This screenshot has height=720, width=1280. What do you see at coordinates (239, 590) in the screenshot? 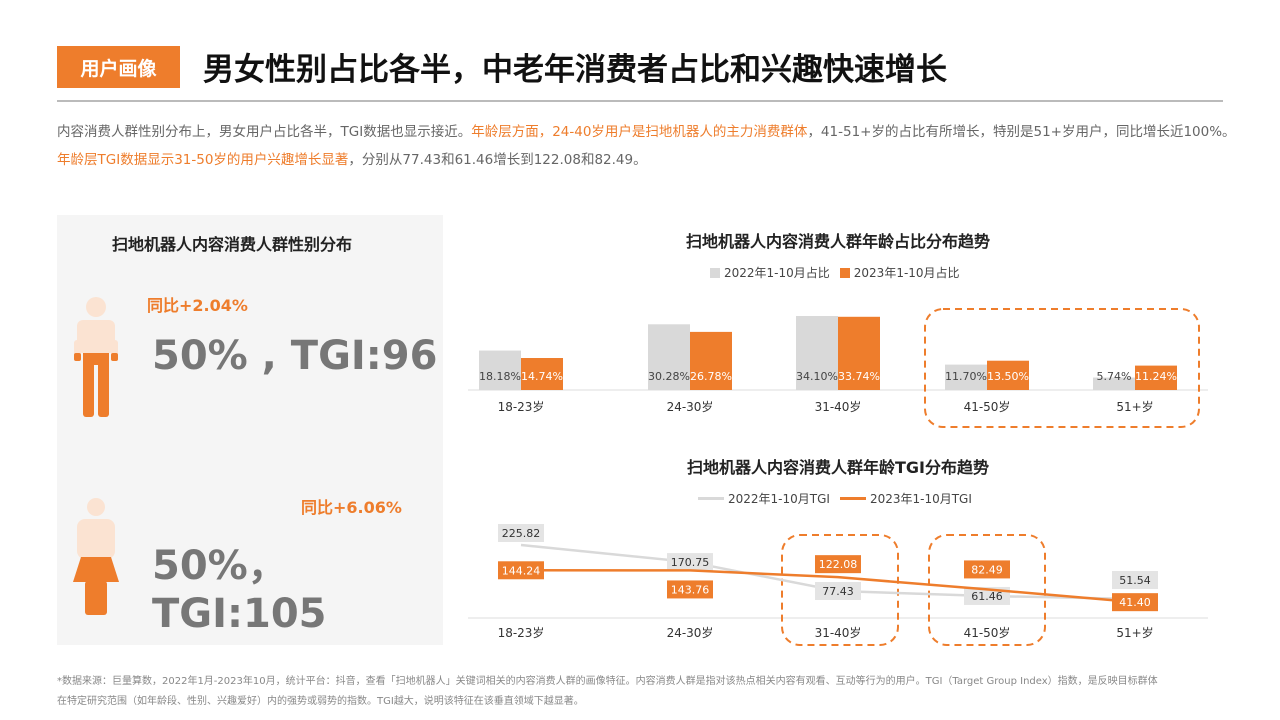
I see `female-value: 50%，TGI:105` at bounding box center [239, 590].